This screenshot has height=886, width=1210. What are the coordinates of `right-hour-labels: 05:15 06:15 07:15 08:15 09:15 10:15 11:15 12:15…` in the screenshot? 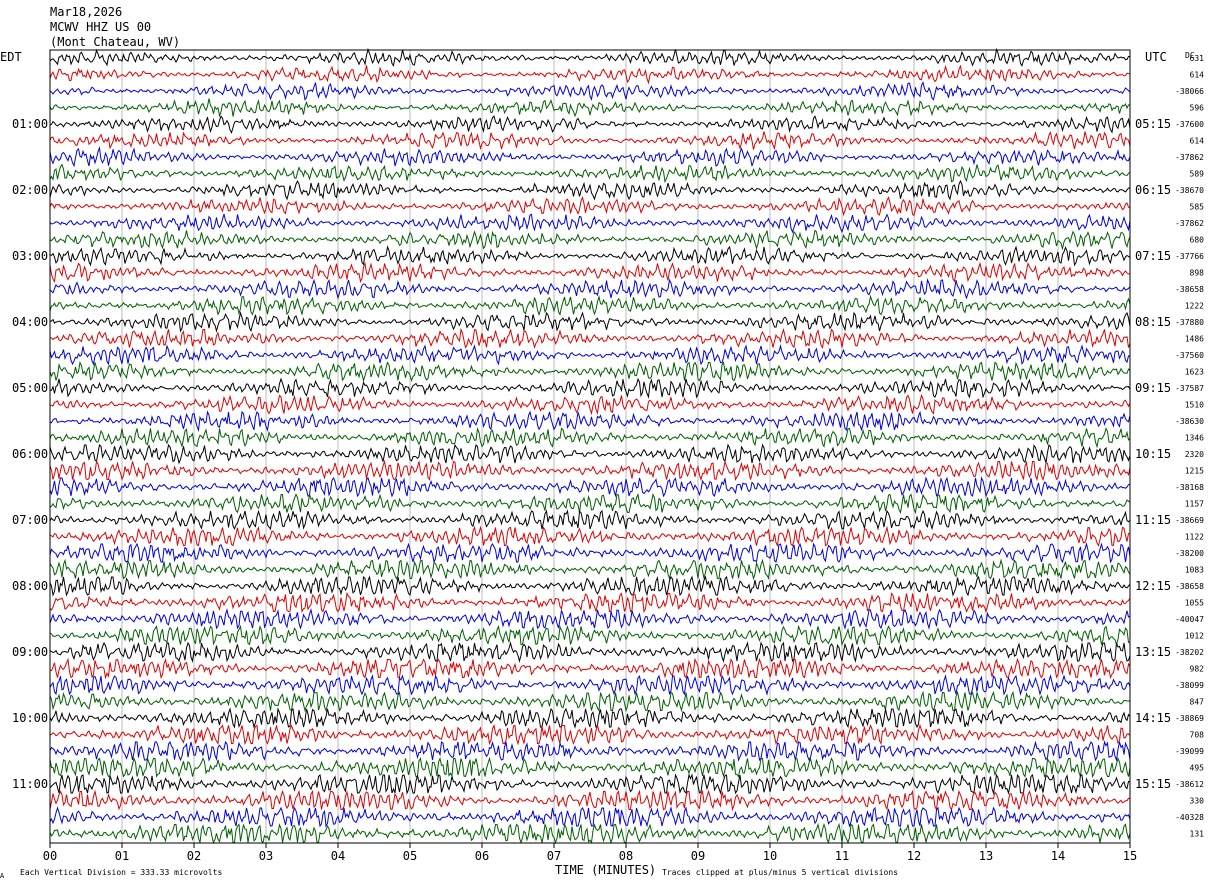 It's located at (1153, 454).